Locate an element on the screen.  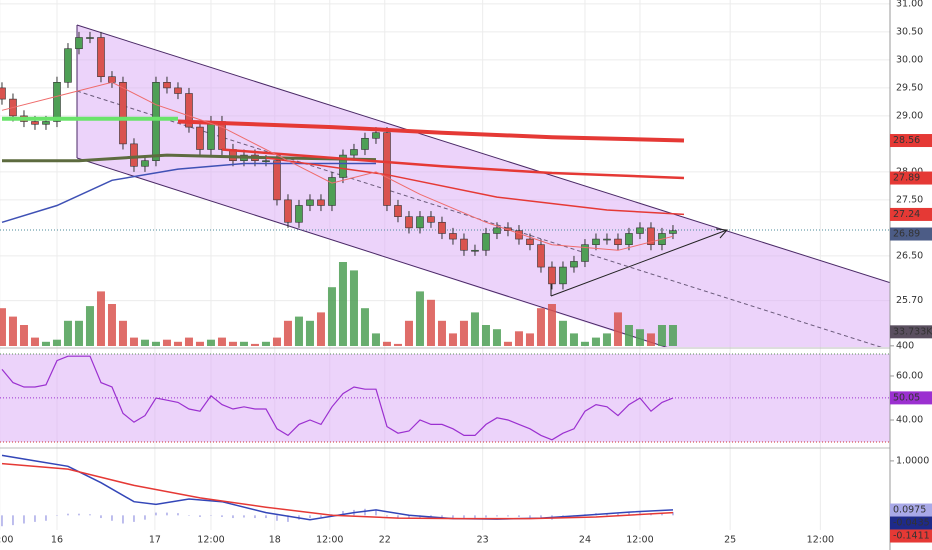
y-tick-label: 25.70 is located at coordinates (909, 300).